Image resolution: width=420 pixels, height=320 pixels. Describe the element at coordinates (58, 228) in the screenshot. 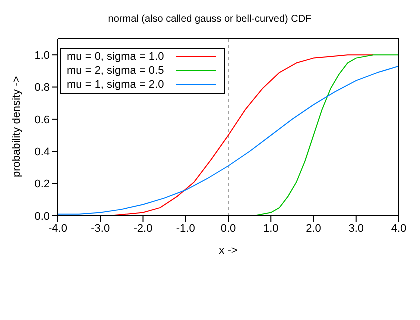

I see `x-tick-label: -4.0` at that location.